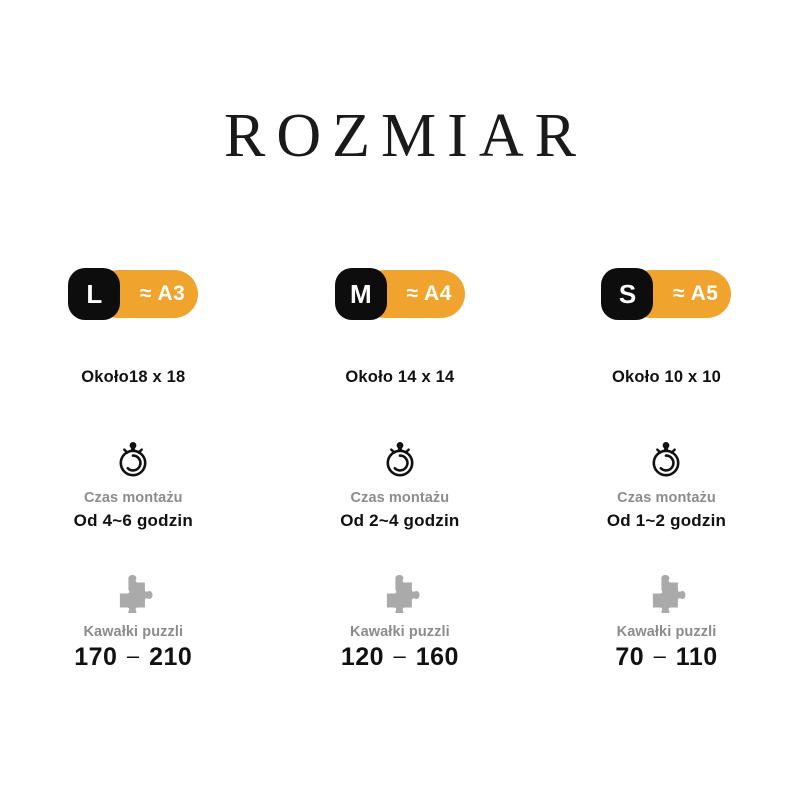 The image size is (800, 800). I want to click on pieces-range: 70 – 110, so click(666, 657).